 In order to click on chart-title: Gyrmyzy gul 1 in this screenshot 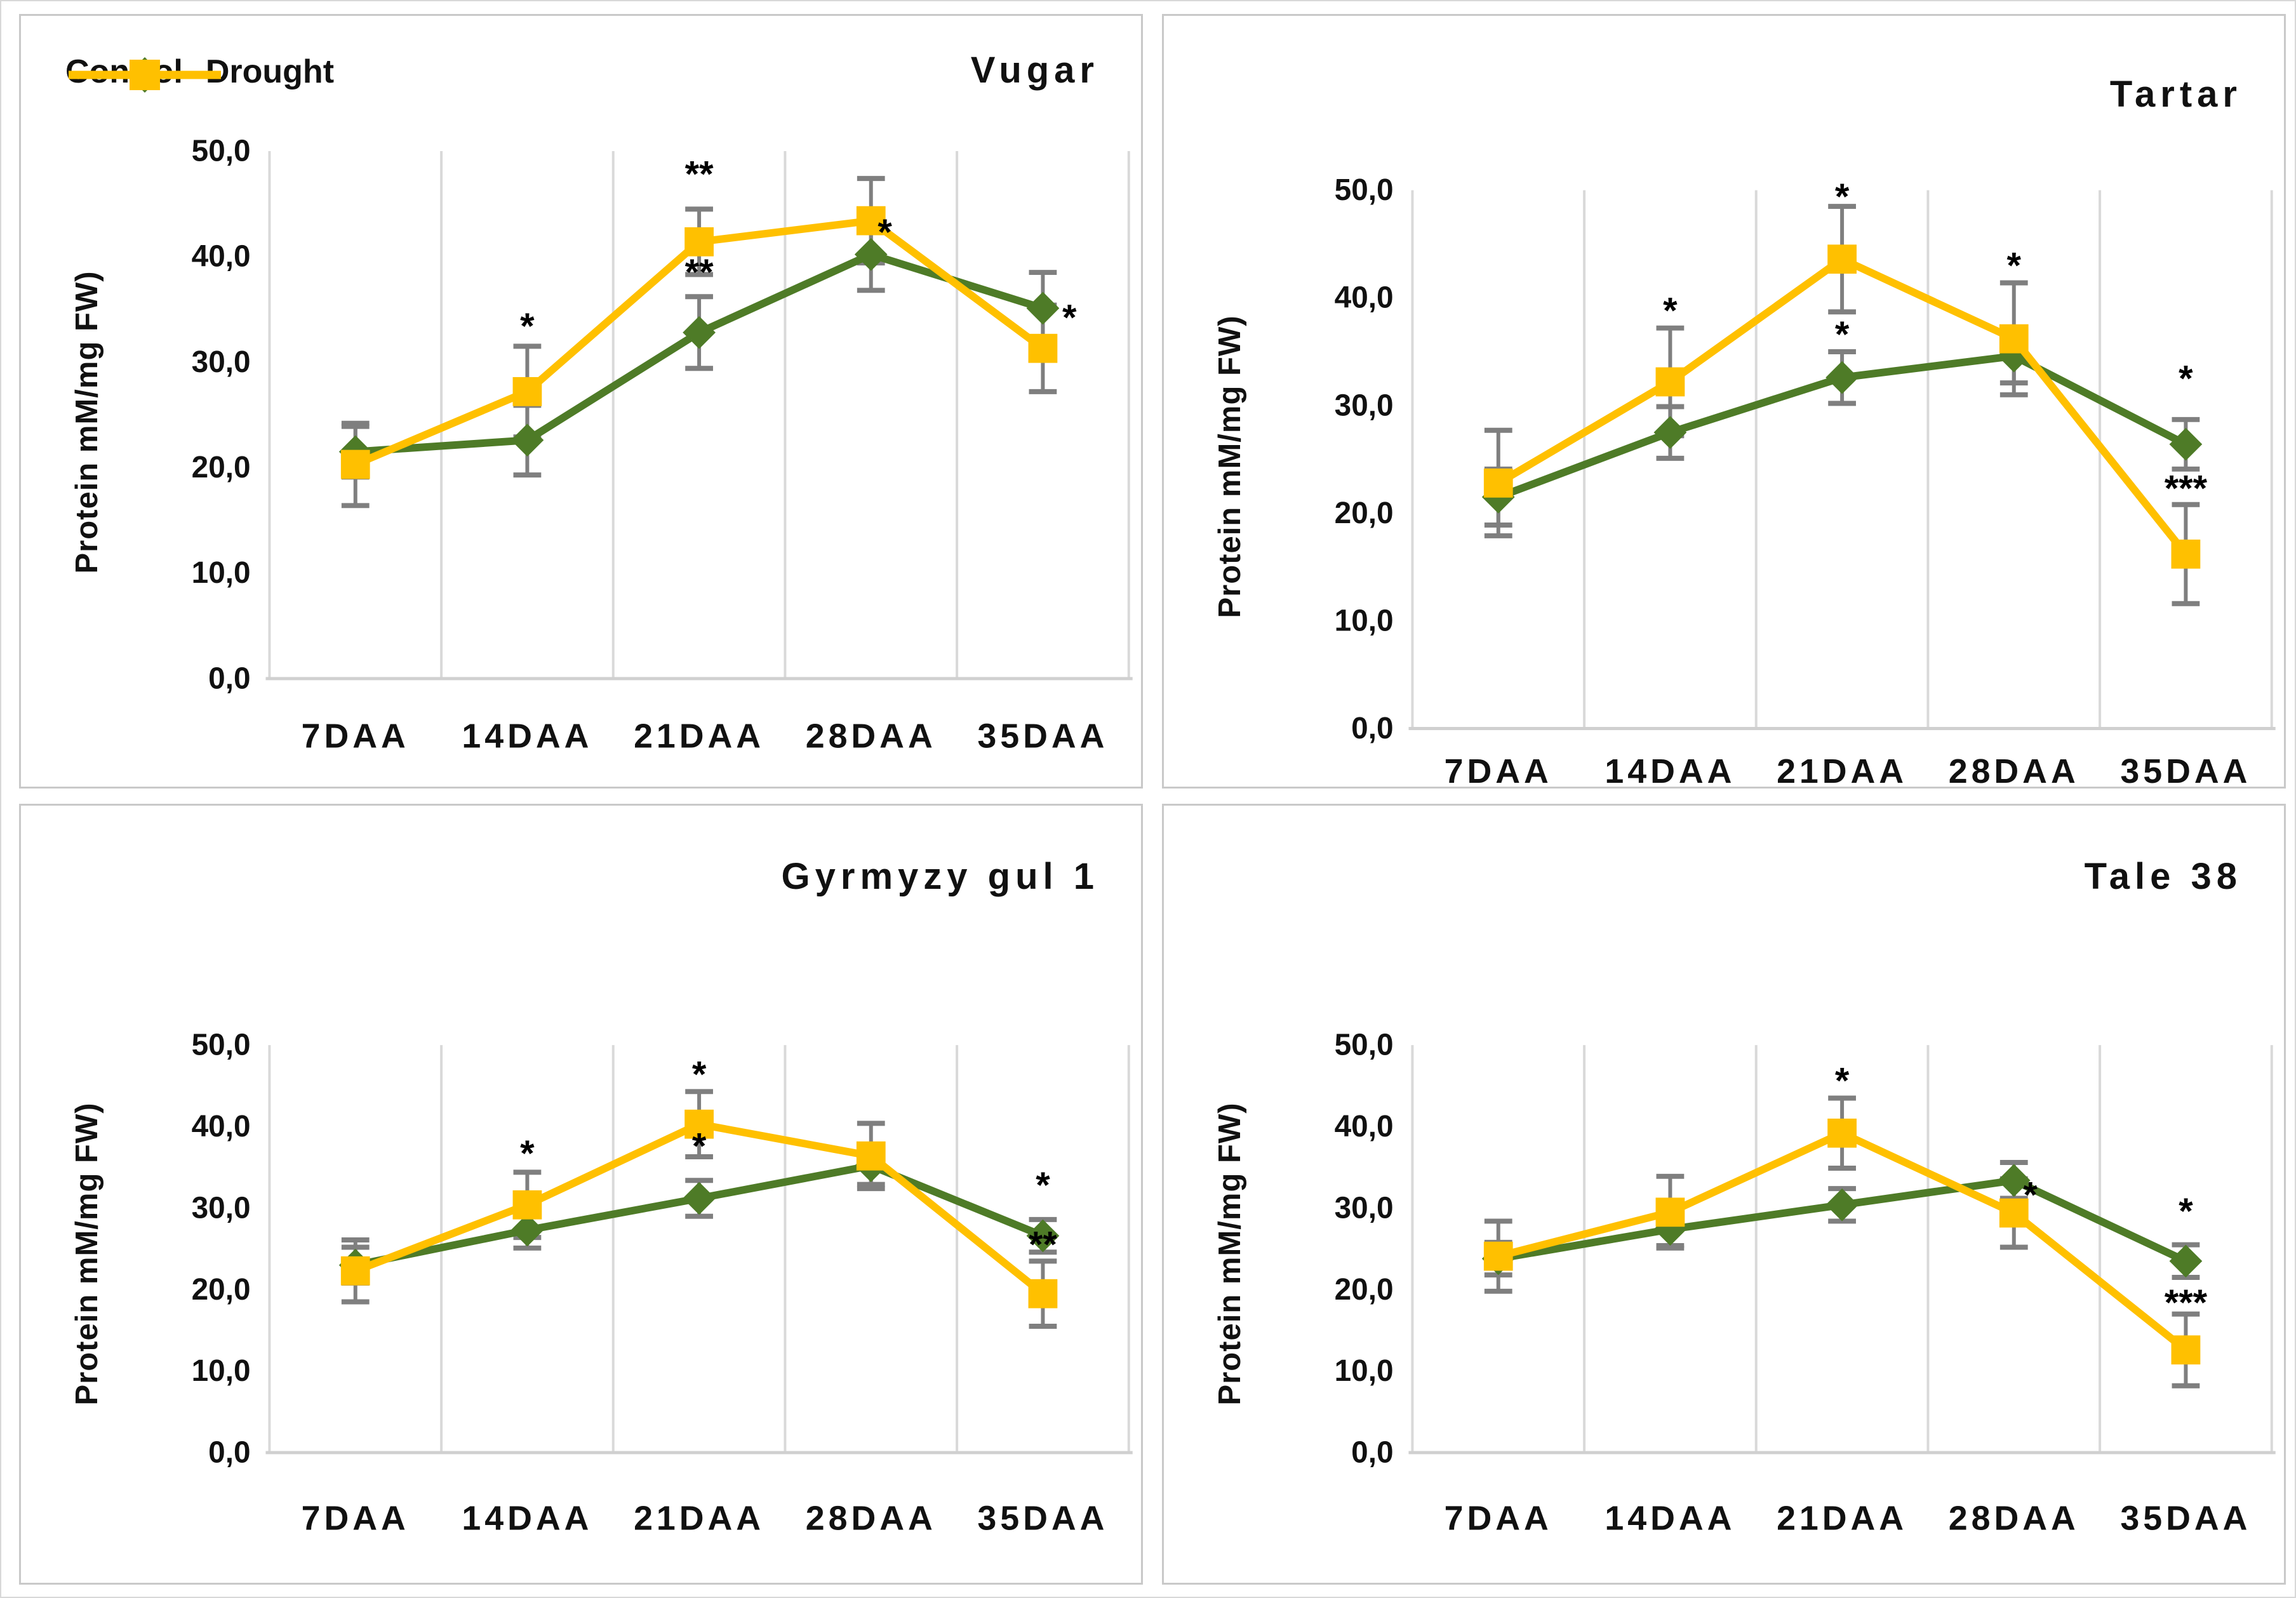, I will do `click(940, 876)`.